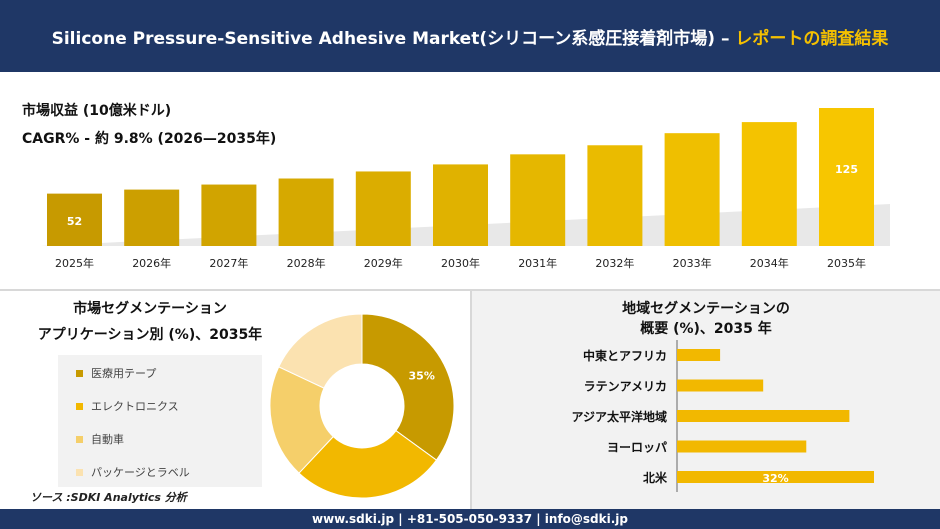 The height and width of the screenshot is (529, 940). What do you see at coordinates (625, 355) in the screenshot?
I see `region-label: 中東とアフリカ` at bounding box center [625, 355].